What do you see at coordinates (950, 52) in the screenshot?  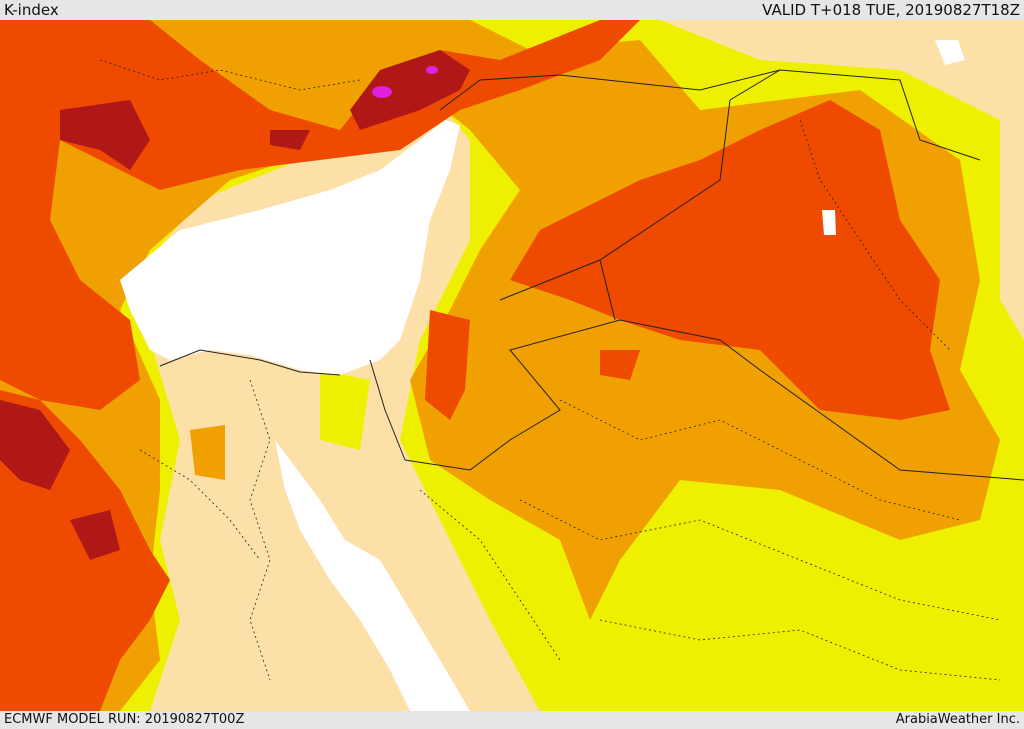 I see `lake` at bounding box center [950, 52].